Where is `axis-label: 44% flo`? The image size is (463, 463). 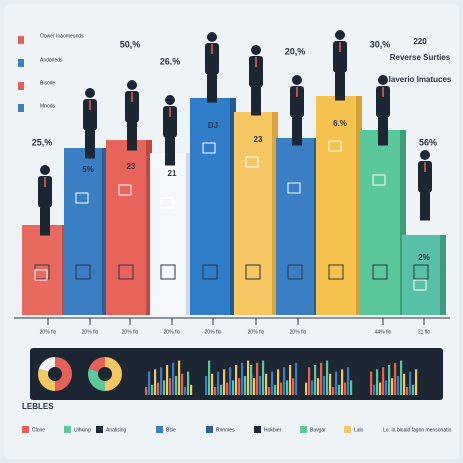 axis-label: 44% flo is located at coordinates (383, 332).